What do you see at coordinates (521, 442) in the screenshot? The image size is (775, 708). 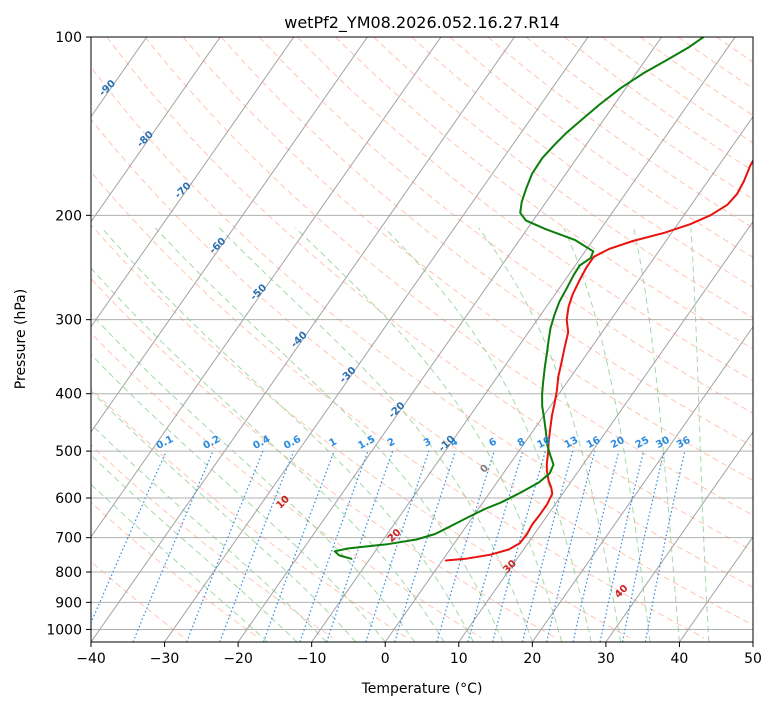 I see `mixing-ratio-label: 8` at bounding box center [521, 442].